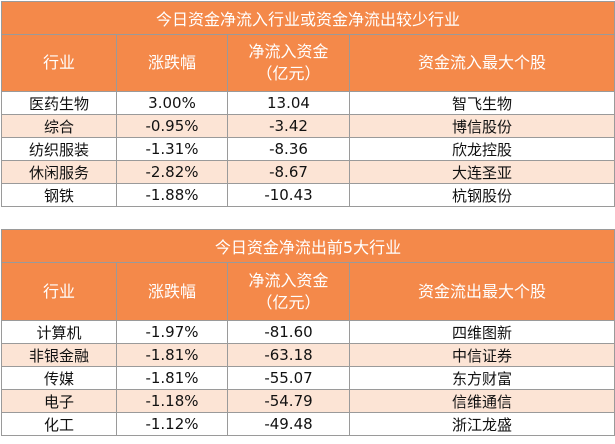 The width and height of the screenshot is (615, 444). What do you see at coordinates (481, 103) in the screenshot?
I see `cell-top-stock: 智飞生物` at bounding box center [481, 103].